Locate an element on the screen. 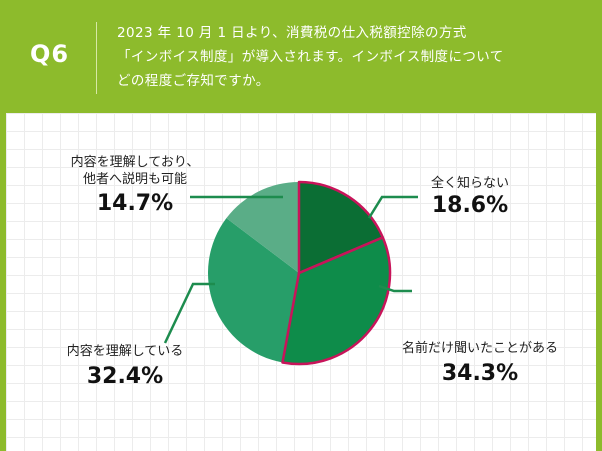 This screenshot has width=602, height=451. slice-label-heard-name-only: 名前だけ聞いたことがある is located at coordinates (480, 348).